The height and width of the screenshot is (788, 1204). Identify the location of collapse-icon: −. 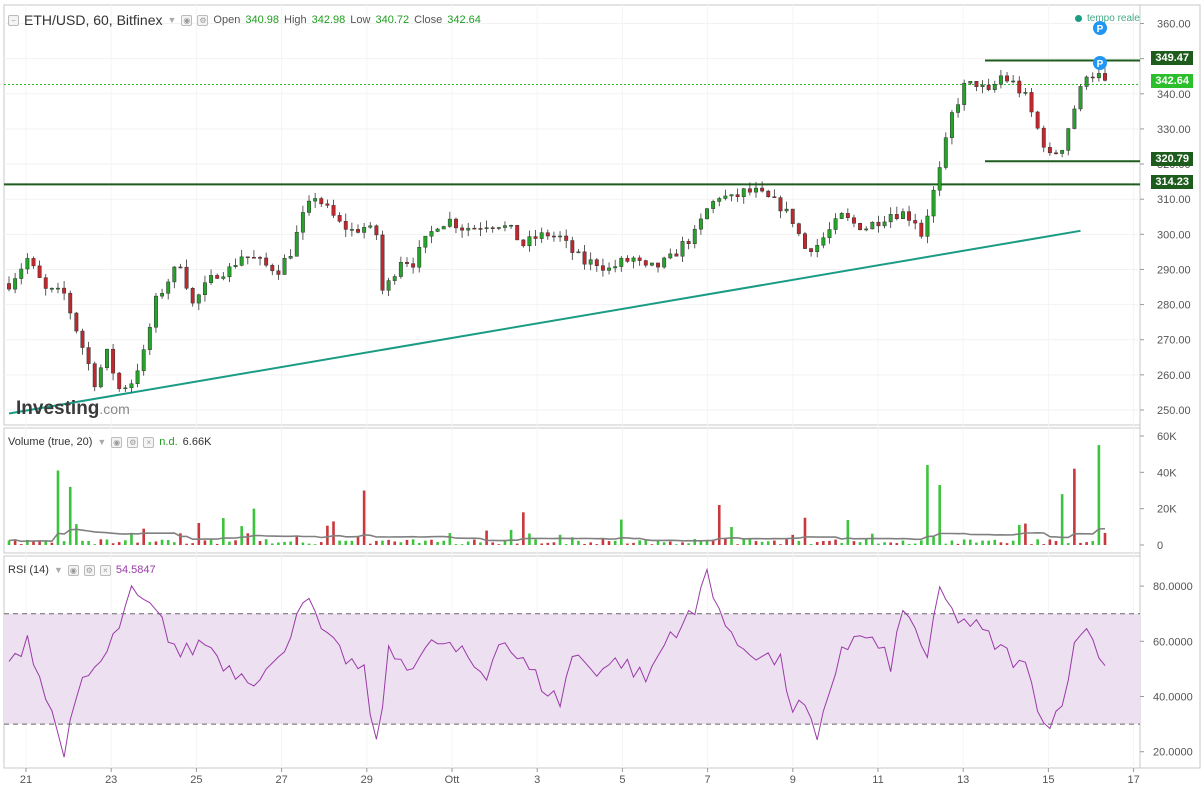
(13, 20).